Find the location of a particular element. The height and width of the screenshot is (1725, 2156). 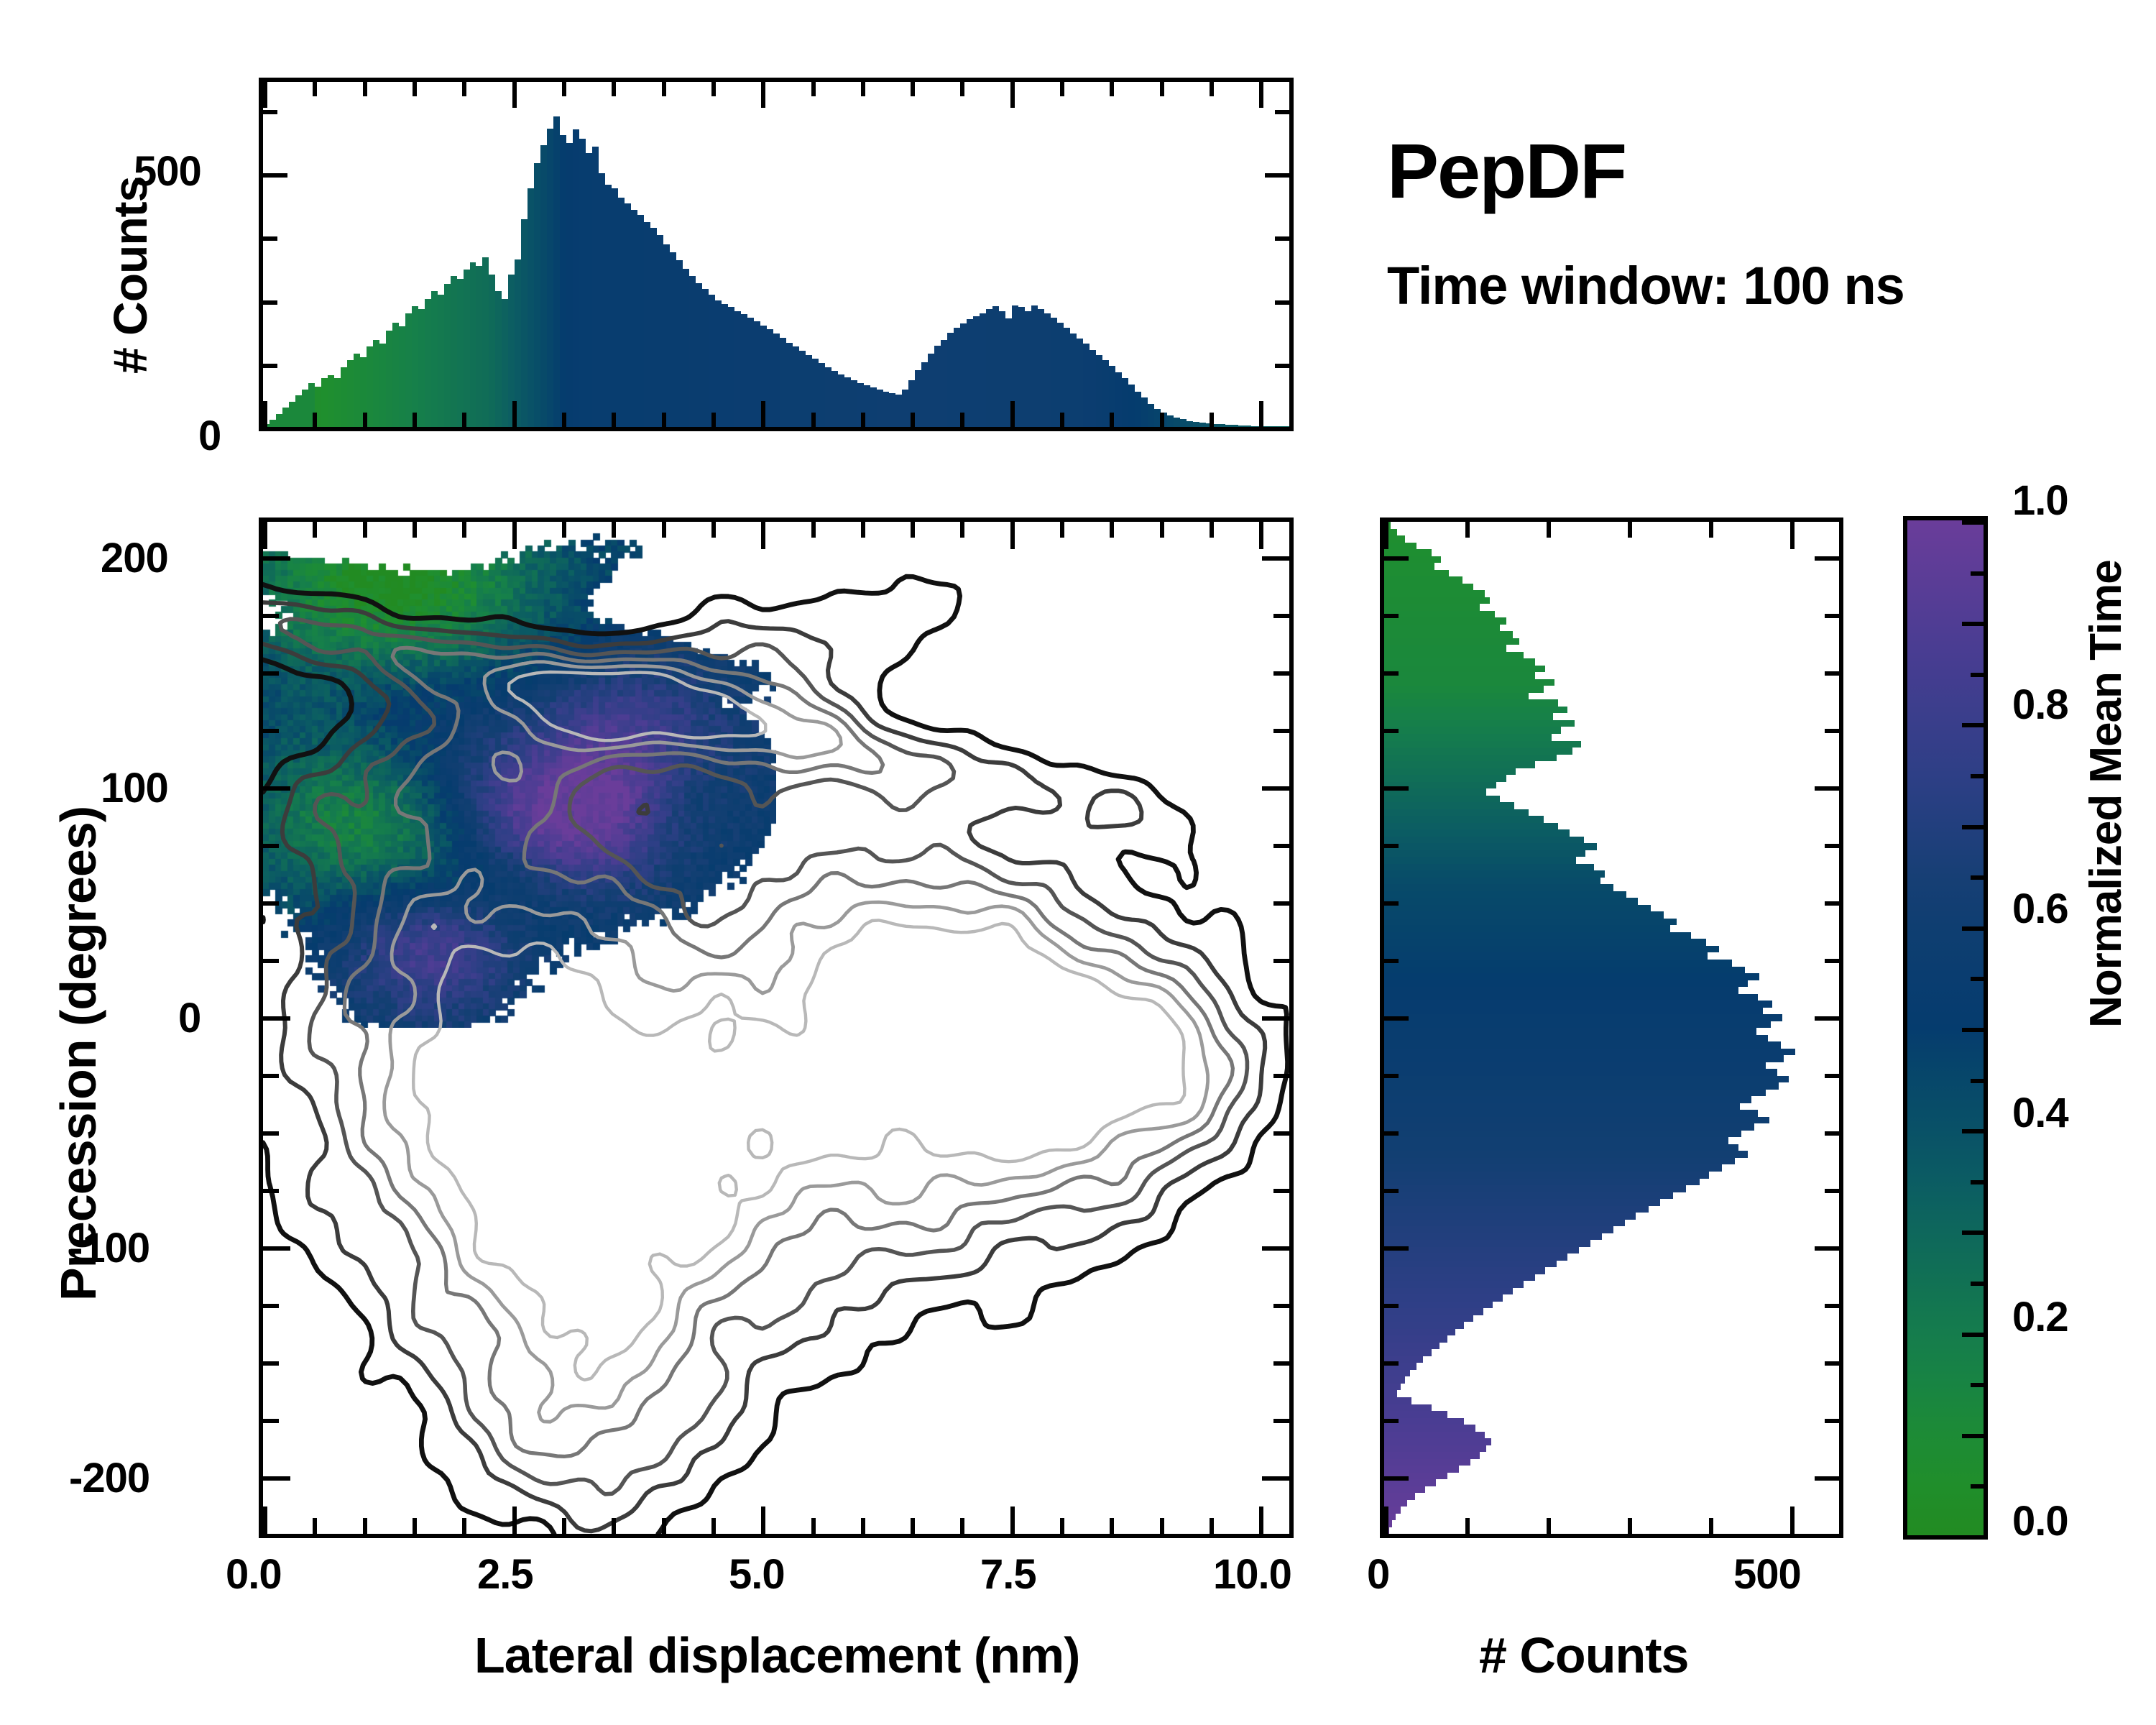

main-ytick-m200: -200 is located at coordinates (109, 1478).